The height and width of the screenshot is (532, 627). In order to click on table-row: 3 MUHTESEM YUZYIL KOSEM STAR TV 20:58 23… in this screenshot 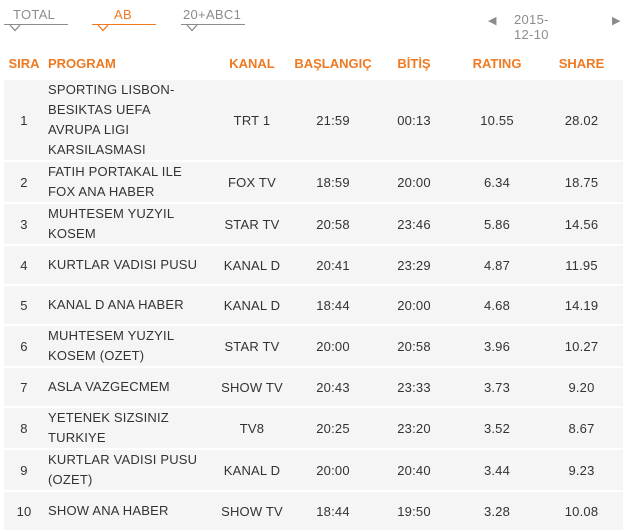, I will do `click(313, 224)`.